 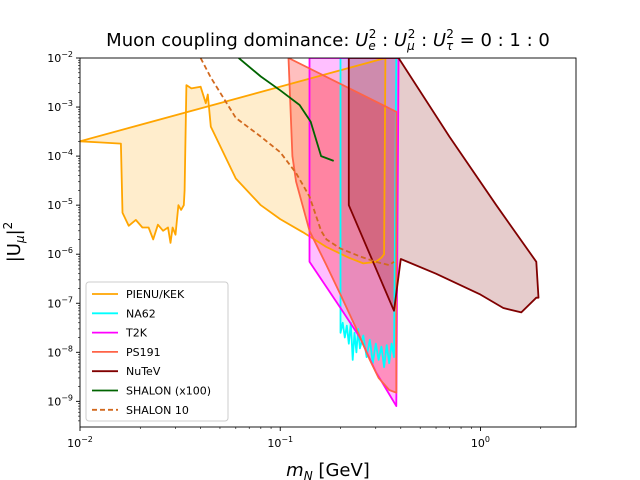 I want to click on legend-label-pienu-kek: PIENU/KEK, so click(x=155, y=294).